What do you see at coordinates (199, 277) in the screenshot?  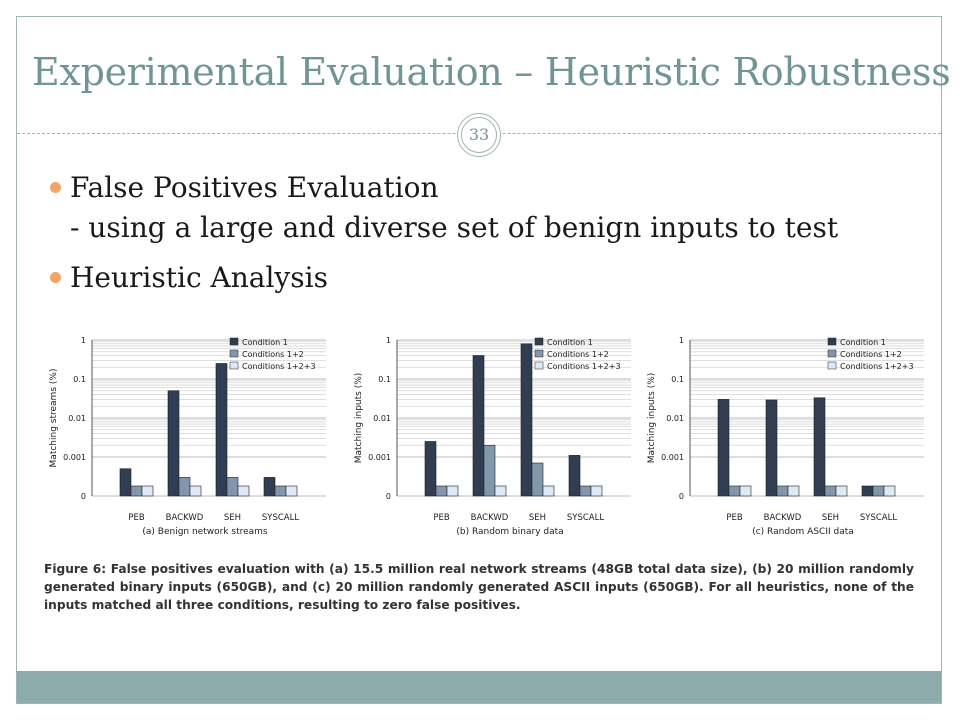 I see `bullet-text: Heuristic Analysis` at bounding box center [199, 277].